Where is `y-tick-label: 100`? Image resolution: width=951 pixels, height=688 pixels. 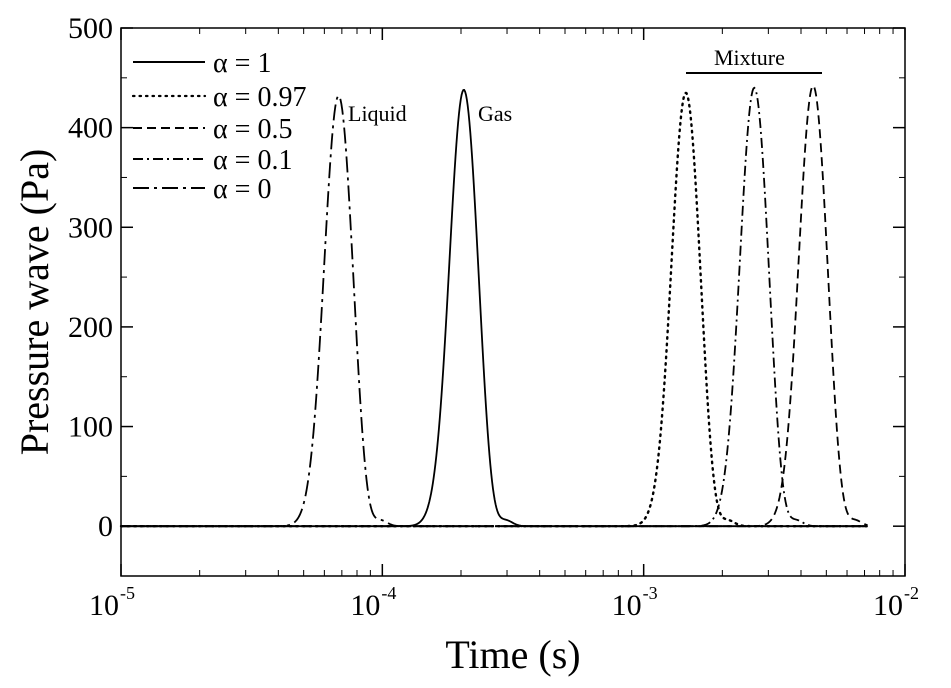 y-tick-label: 100 is located at coordinates (90, 427).